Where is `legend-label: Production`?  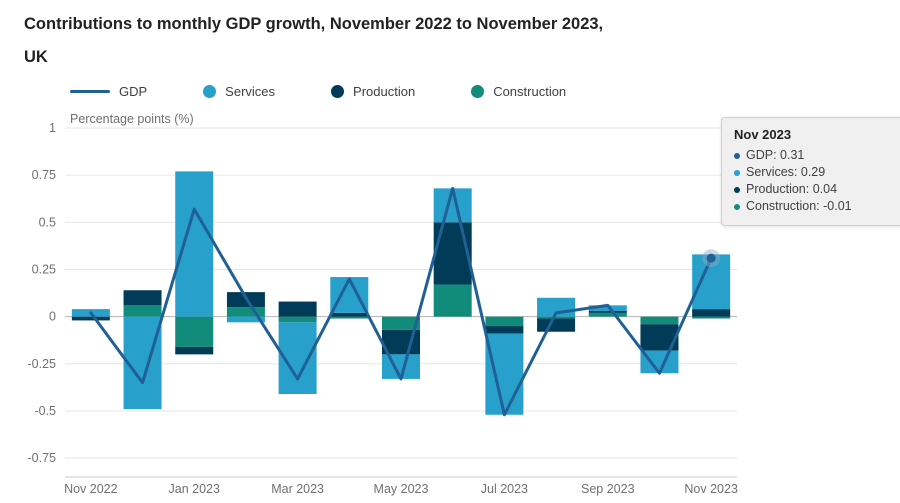 legend-label: Production is located at coordinates (384, 91).